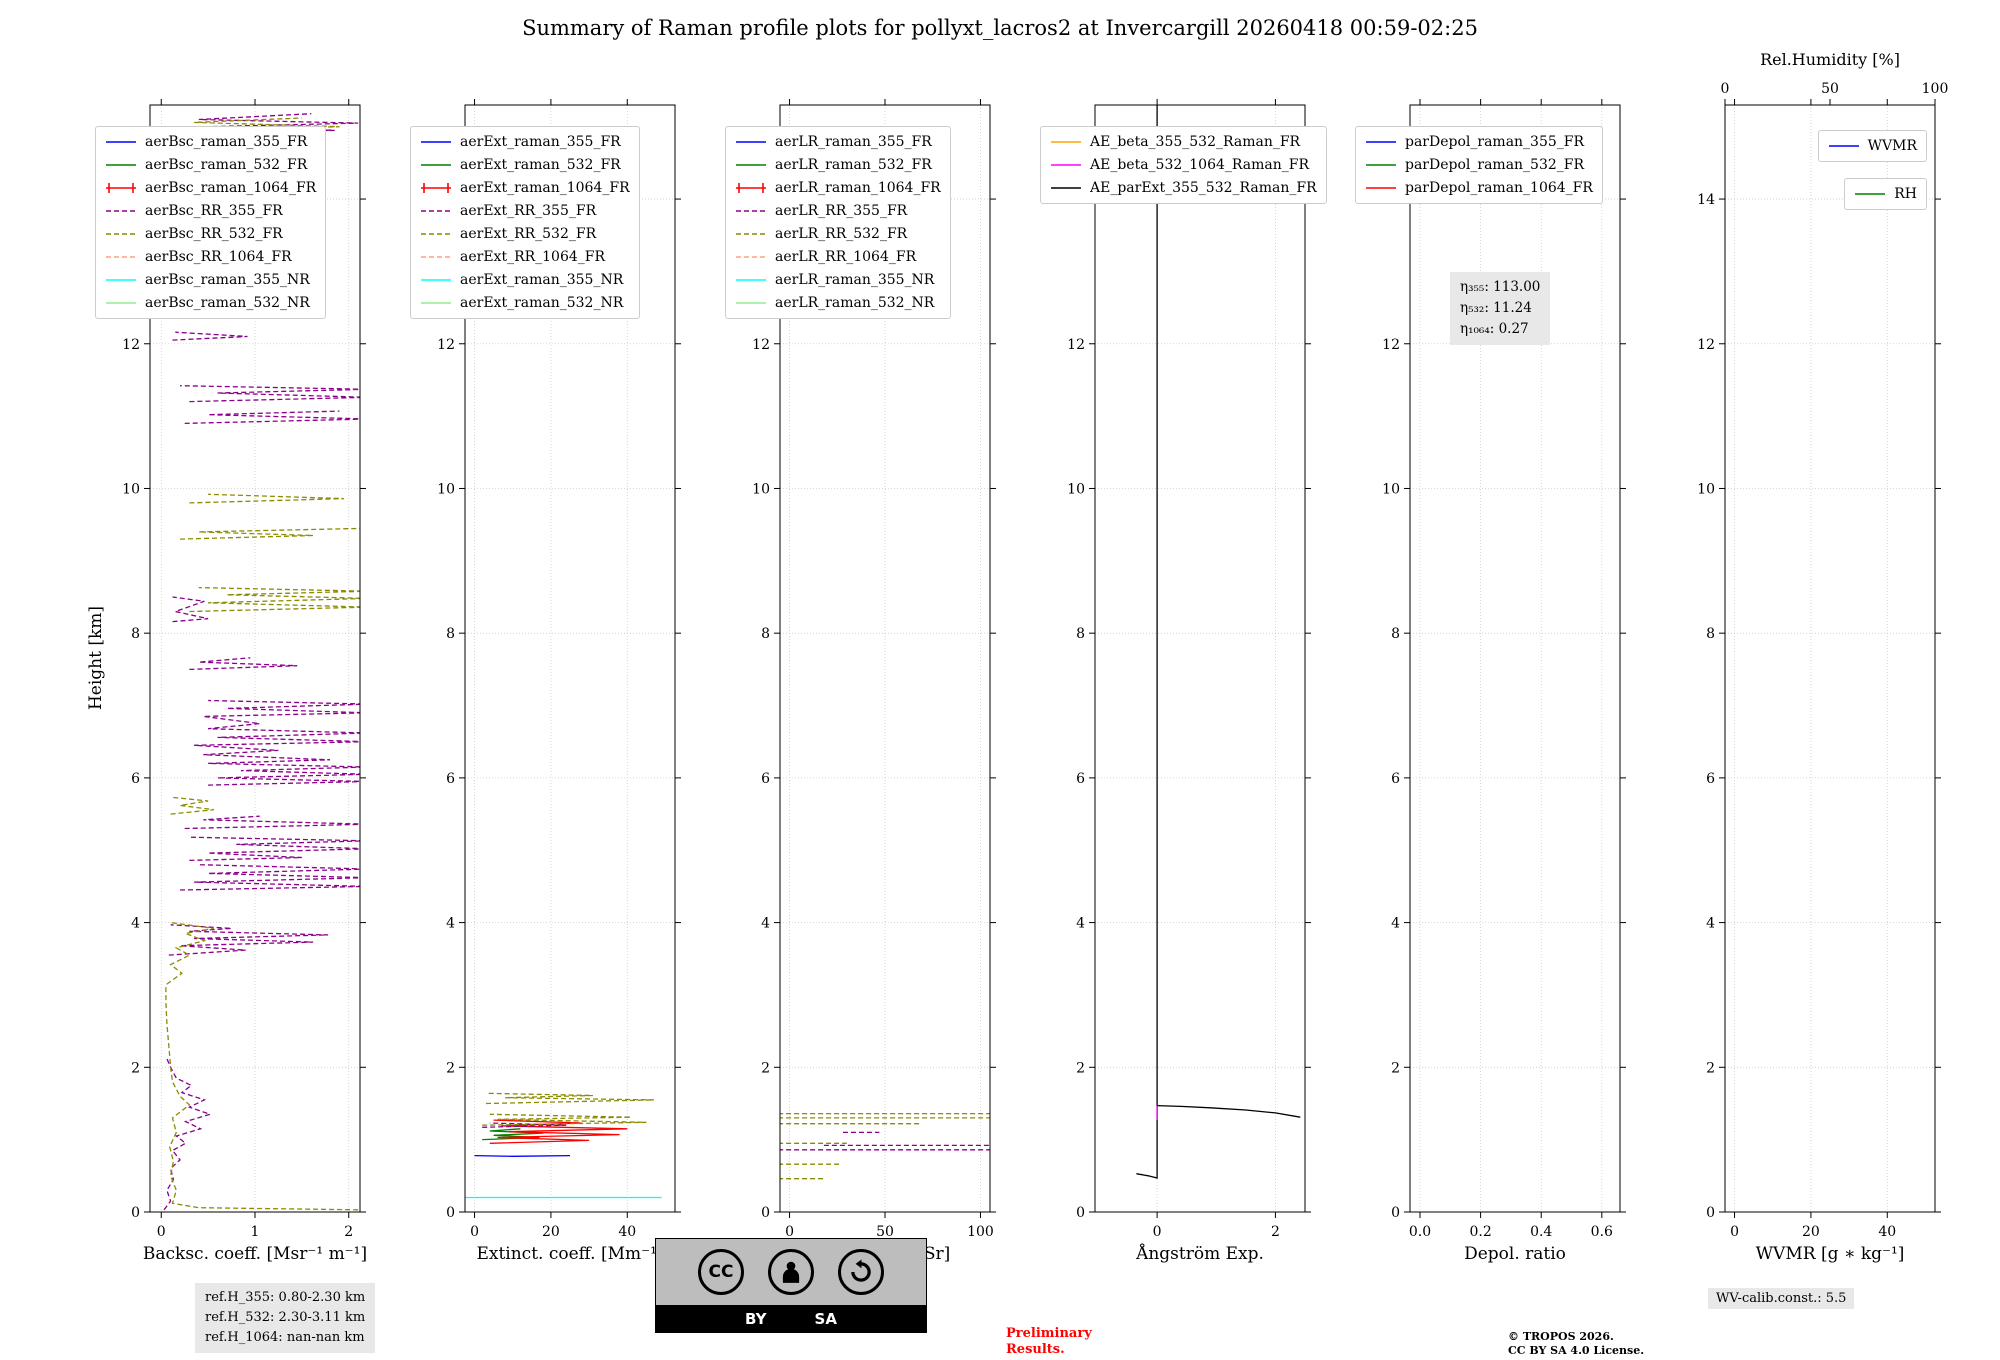  Describe the element at coordinates (853, 165) in the screenshot. I see `legend-label: aerLR_raman_532_FR` at that location.